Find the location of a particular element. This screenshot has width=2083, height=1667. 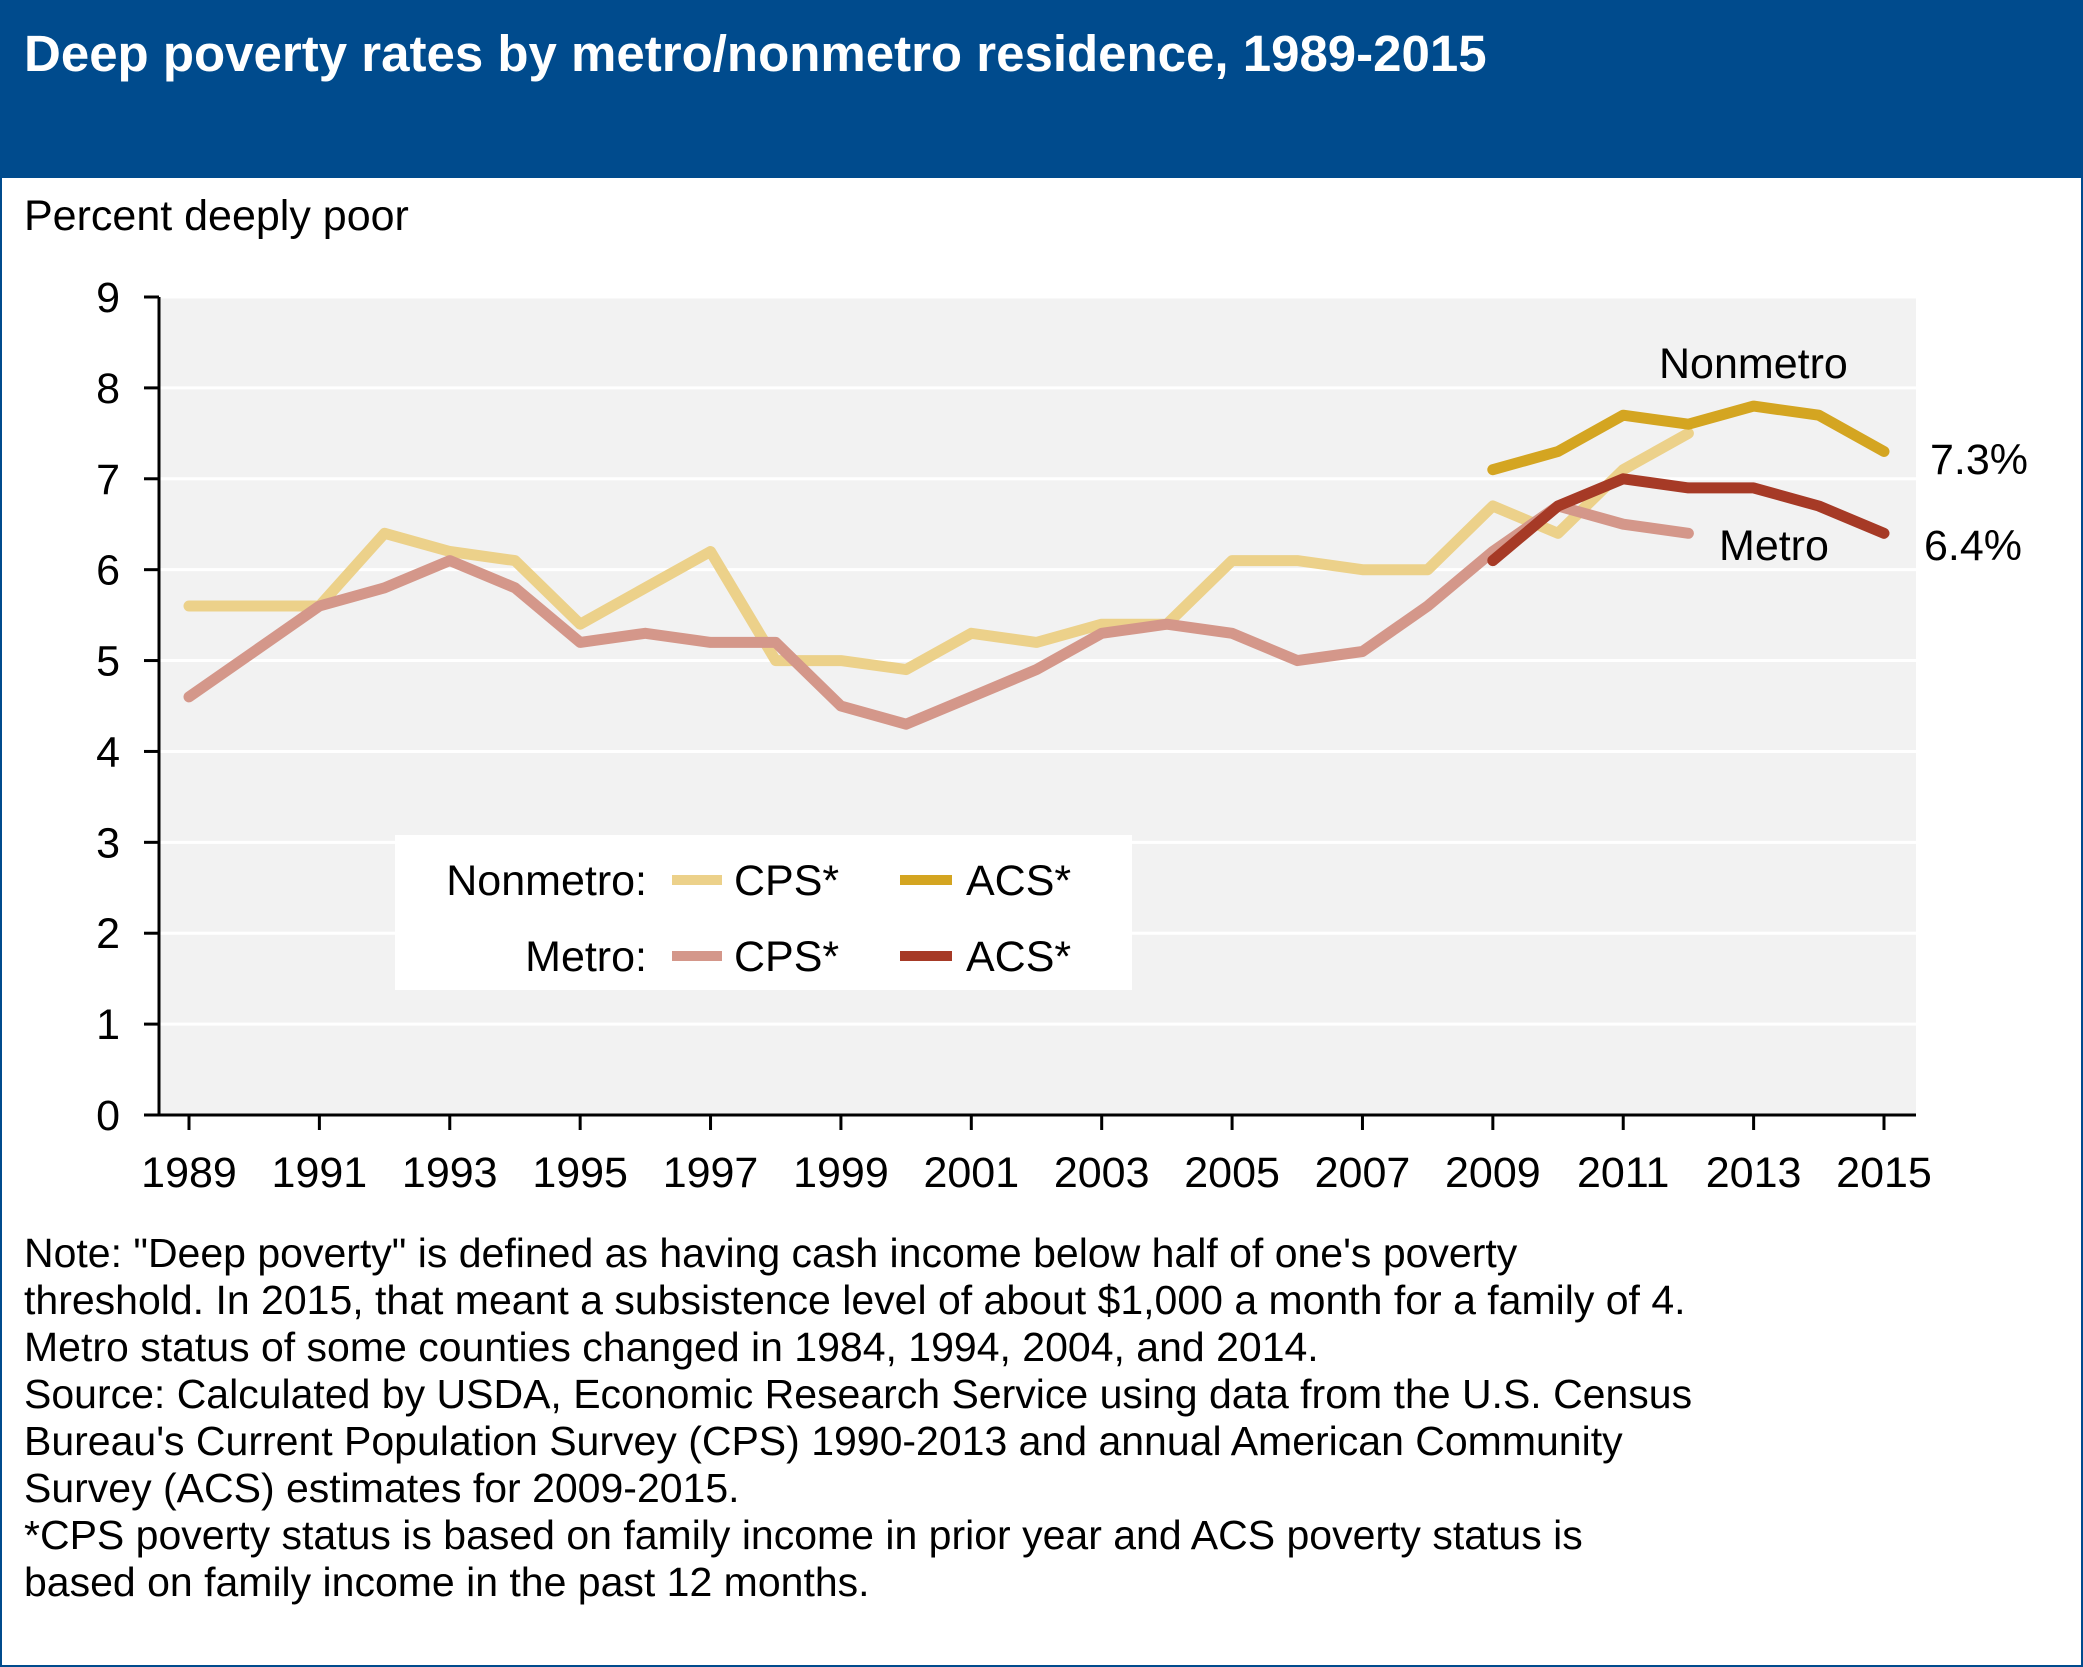

metro-series-label: Metro is located at coordinates (1774, 546).